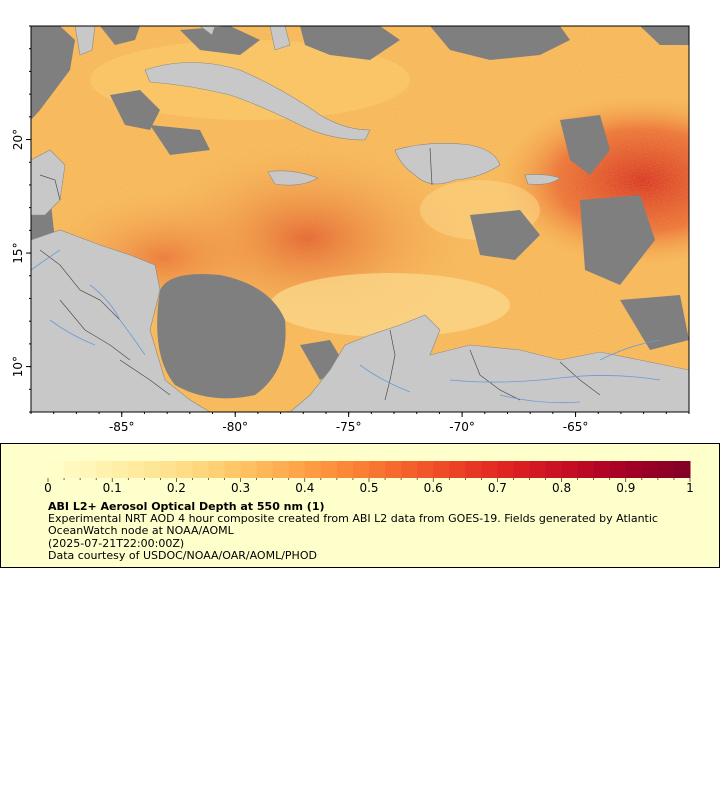  What do you see at coordinates (18, 366) in the screenshot?
I see `y-tick-label: 10°` at bounding box center [18, 366].